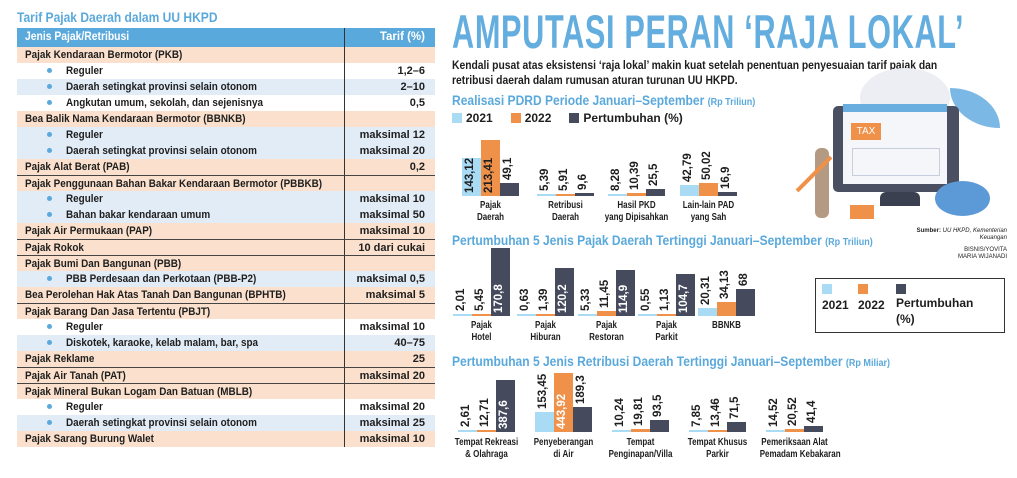  Describe the element at coordinates (900, 199) in the screenshot. I see `monitor-stand` at that location.